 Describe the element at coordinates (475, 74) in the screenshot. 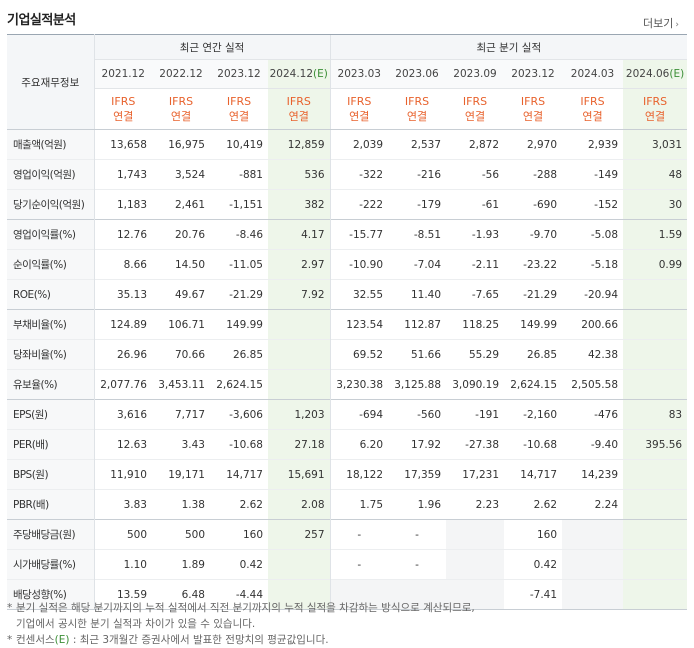

I see `period-header: 2023.09` at that location.